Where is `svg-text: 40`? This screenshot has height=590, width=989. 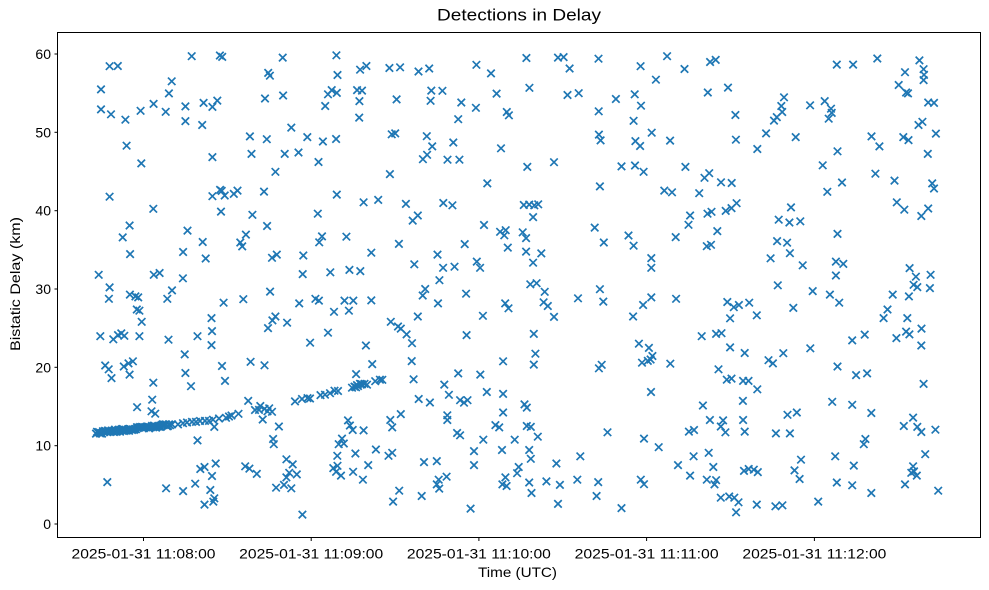
svg-text: 40 is located at coordinates (43, 211).